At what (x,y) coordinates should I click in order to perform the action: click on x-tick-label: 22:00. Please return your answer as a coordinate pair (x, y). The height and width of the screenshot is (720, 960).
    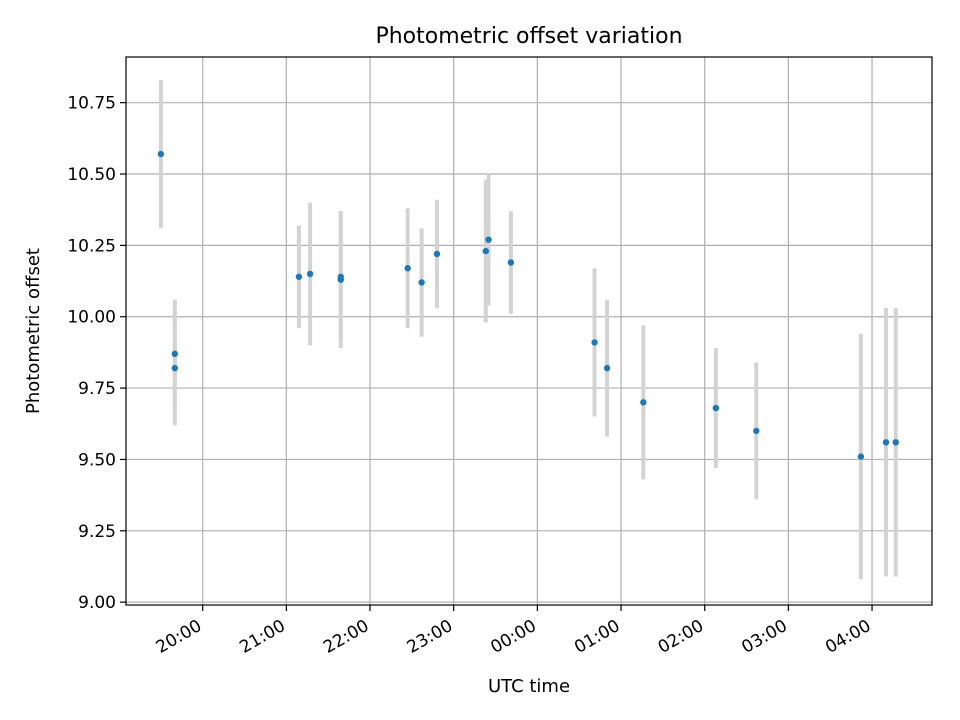
    Looking at the image, I should click on (346, 637).